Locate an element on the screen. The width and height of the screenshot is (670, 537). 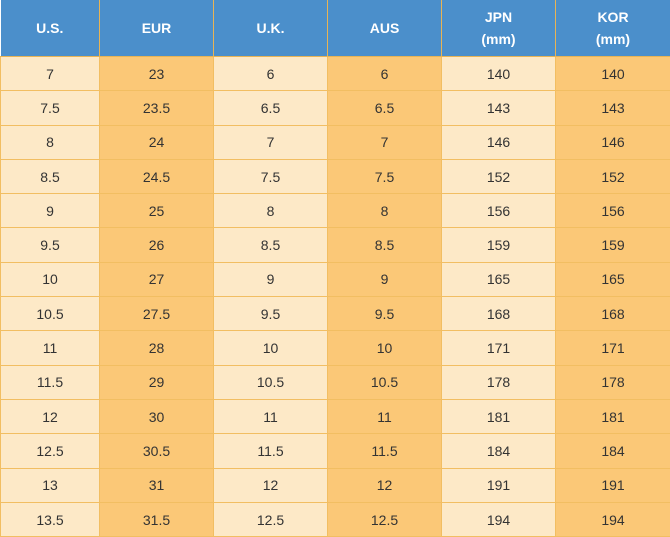
table-cell: 24 is located at coordinates (157, 142).